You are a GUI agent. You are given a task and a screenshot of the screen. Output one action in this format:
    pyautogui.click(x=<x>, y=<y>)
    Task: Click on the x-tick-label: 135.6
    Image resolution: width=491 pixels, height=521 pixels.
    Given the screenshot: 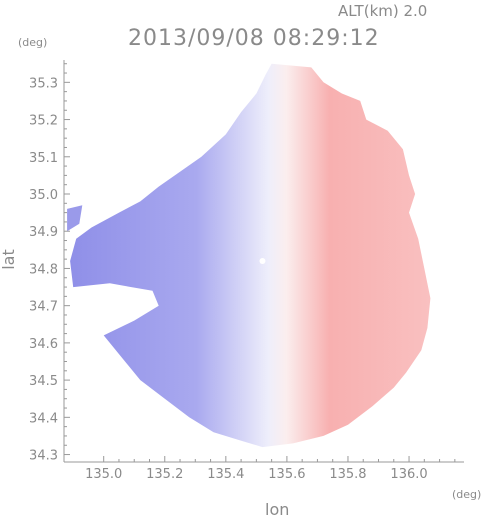 What is the action you would take?
    pyautogui.click(x=286, y=474)
    